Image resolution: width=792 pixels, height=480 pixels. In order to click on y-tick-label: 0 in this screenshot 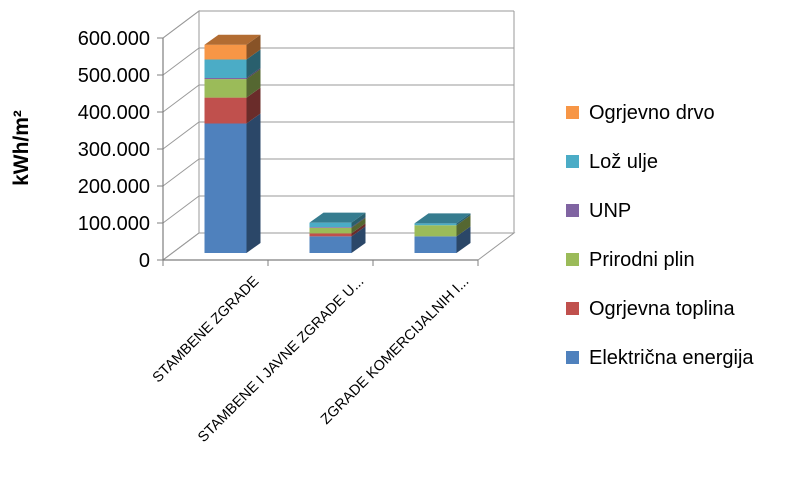, I will do `click(144, 261)`.